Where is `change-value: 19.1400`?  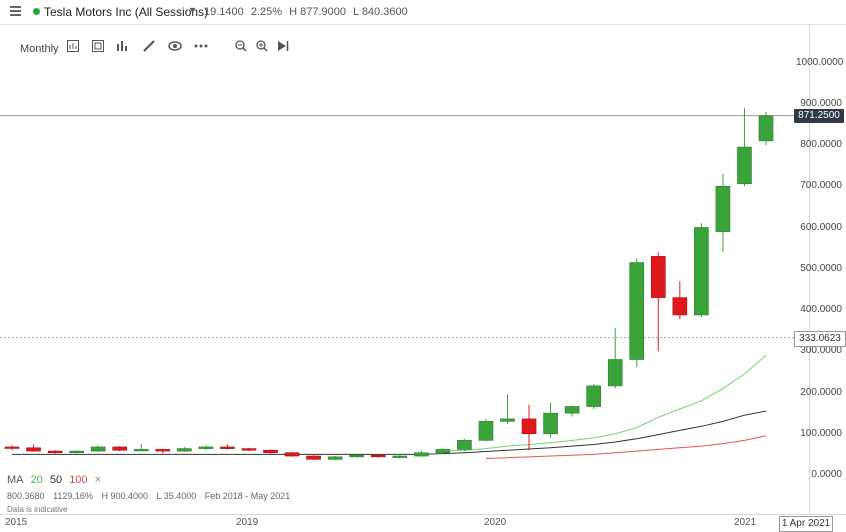 change-value: 19.1400 is located at coordinates (224, 12).